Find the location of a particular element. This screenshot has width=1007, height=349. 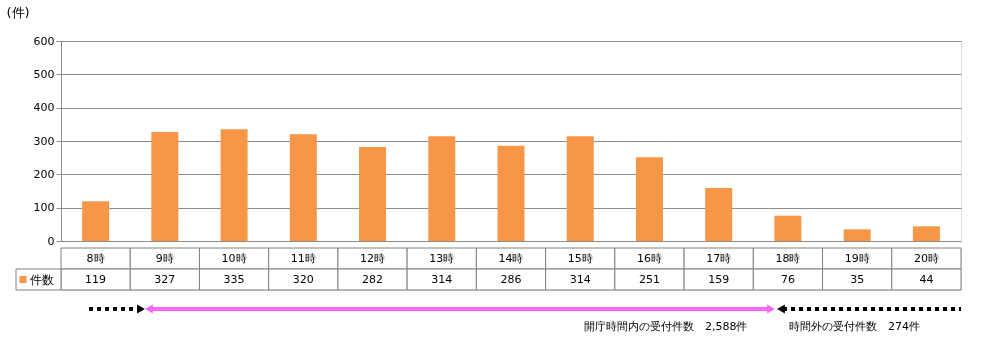

x-tick-label: 20時 is located at coordinates (926, 258).